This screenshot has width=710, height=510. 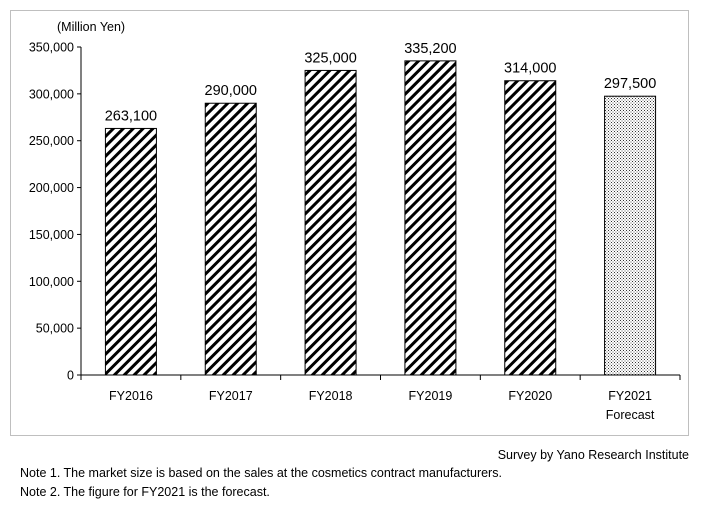 I want to click on y-tick-label: 100,000, so click(x=51, y=282).